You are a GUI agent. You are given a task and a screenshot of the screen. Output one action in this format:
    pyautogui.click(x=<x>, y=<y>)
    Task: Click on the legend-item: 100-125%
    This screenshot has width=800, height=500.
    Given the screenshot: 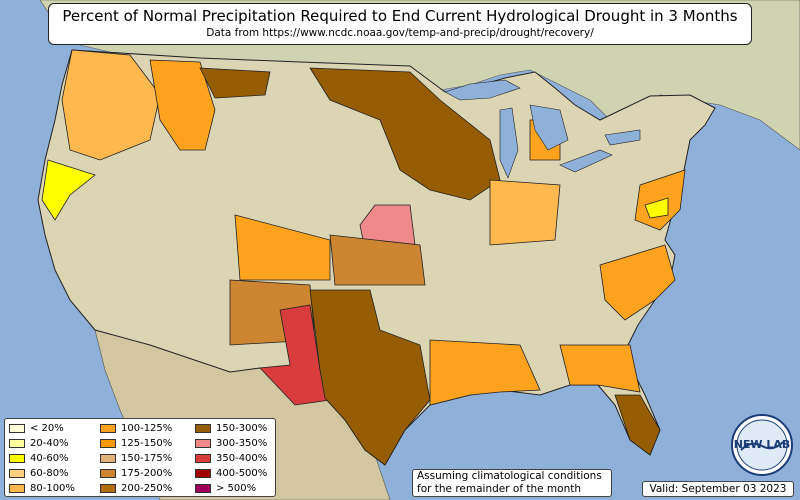 What is the action you would take?
    pyautogui.click(x=136, y=429)
    